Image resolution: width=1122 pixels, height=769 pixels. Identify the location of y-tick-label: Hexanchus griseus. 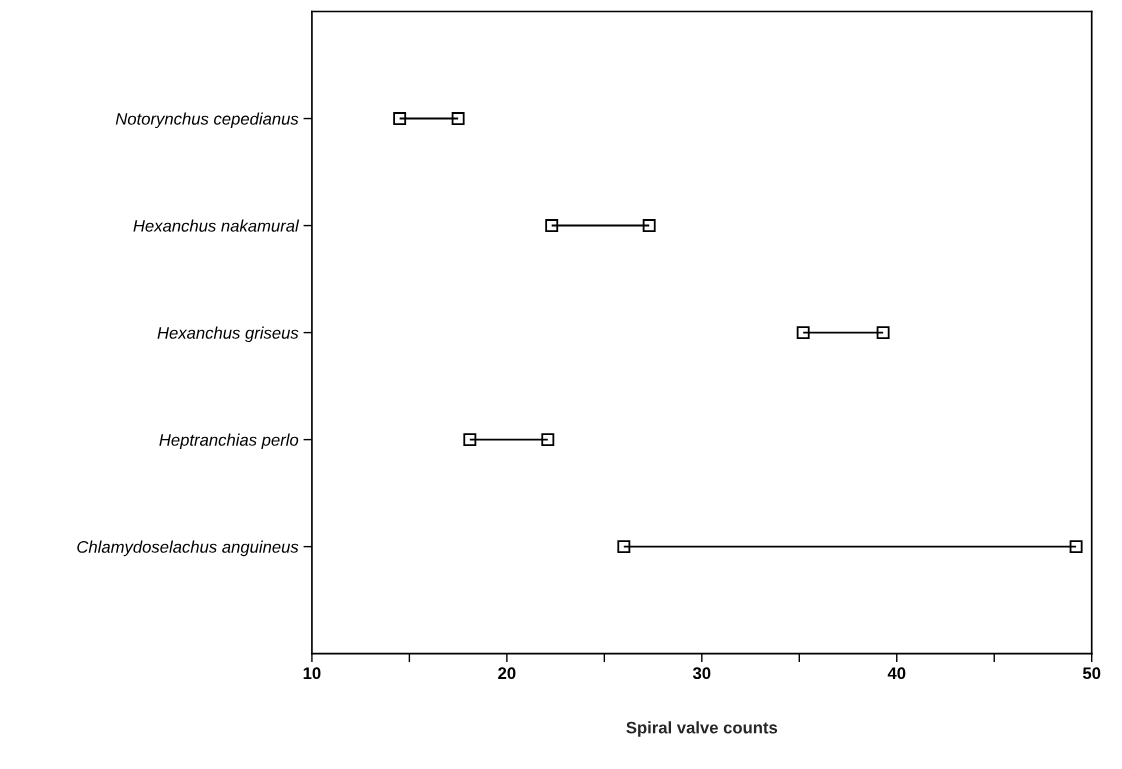
(228, 334).